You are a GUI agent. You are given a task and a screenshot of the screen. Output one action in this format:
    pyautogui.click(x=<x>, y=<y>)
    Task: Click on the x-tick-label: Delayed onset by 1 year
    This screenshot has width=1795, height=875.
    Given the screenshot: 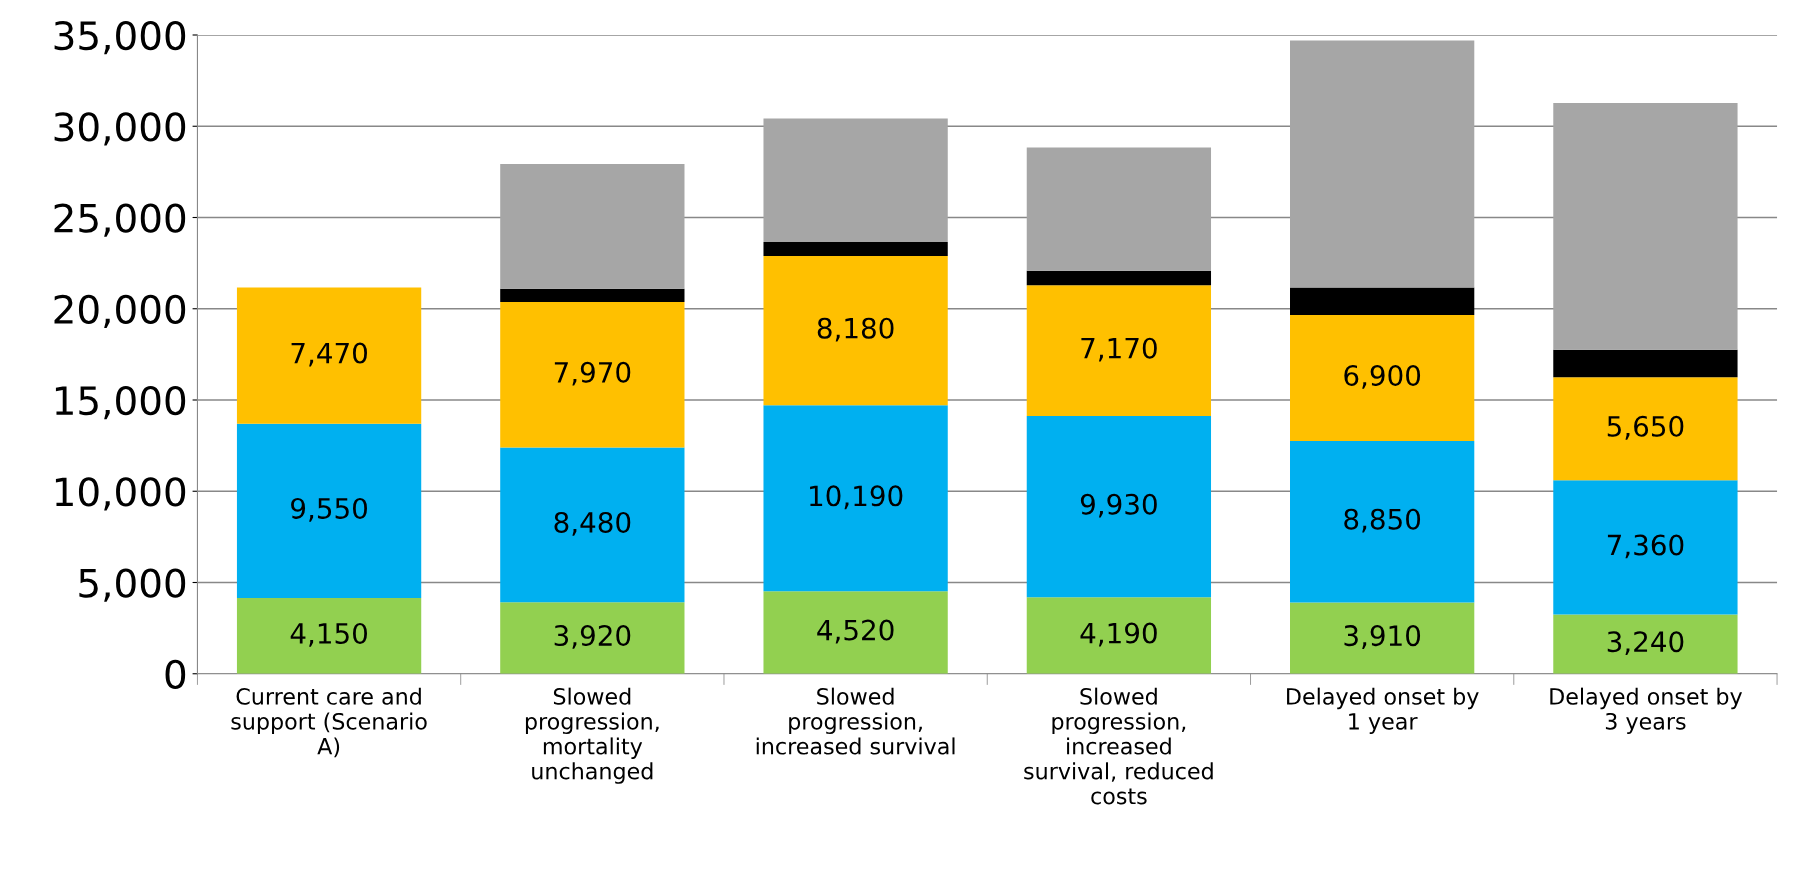 What is the action you would take?
    pyautogui.click(x=1383, y=711)
    